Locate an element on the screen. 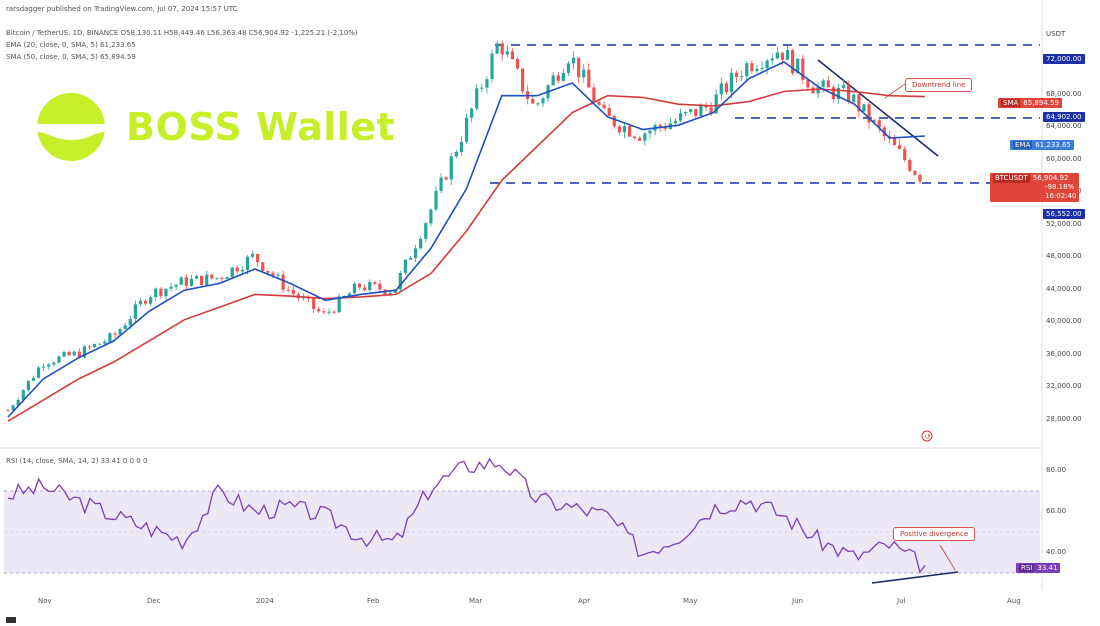  sma-badge-value: 65,894.59 is located at coordinates (1041, 103).